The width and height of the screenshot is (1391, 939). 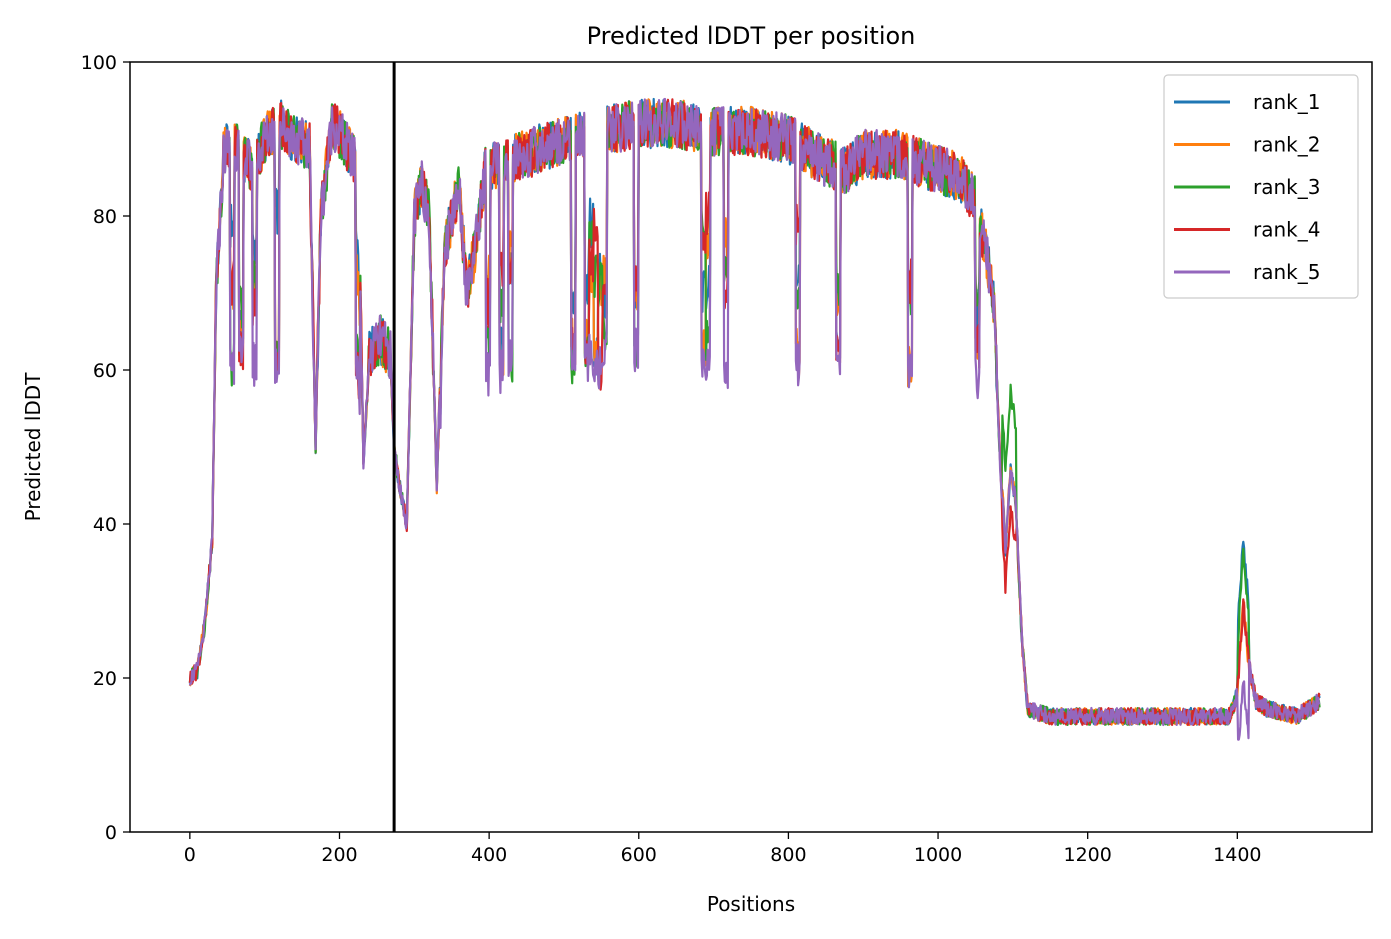 I want to click on y-tick-label: 60, so click(x=105, y=371).